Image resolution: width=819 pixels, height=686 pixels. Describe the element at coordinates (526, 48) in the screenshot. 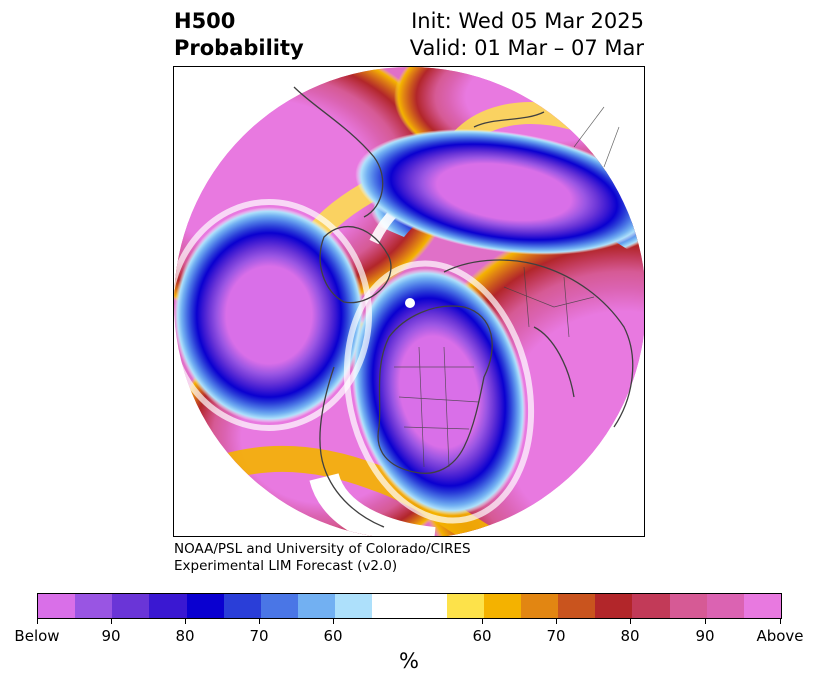

I see `valid-range: Valid: 01 Mar – 07 Mar` at that location.